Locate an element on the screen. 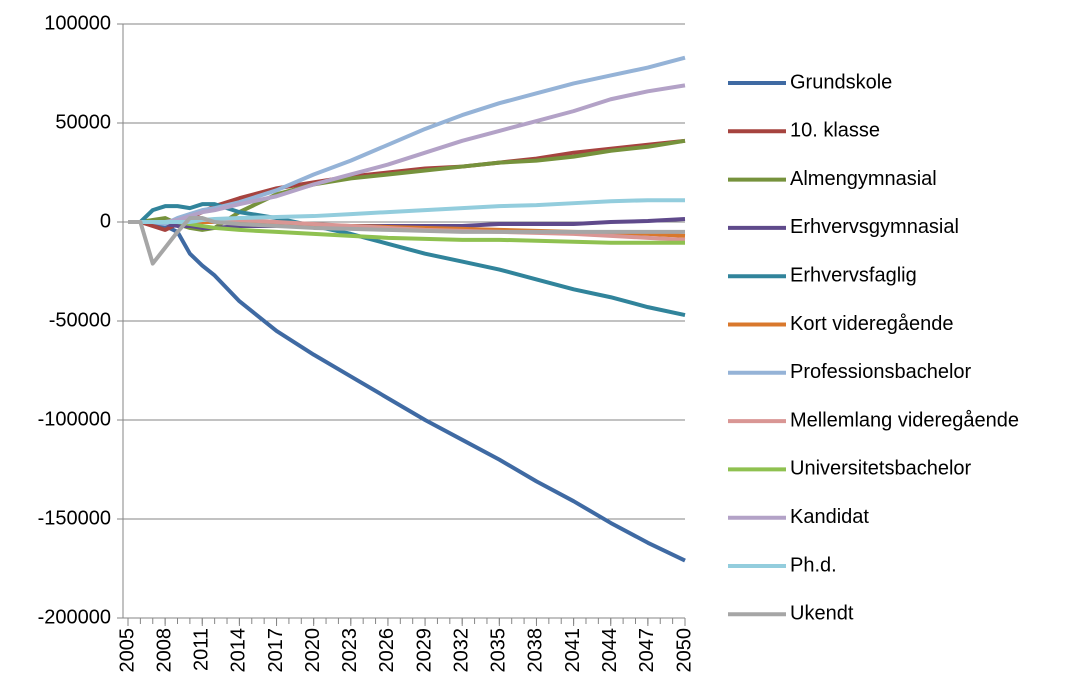 Image resolution: width=1076 pixels, height=686 pixels. legend-label: Grundskole is located at coordinates (841, 82).